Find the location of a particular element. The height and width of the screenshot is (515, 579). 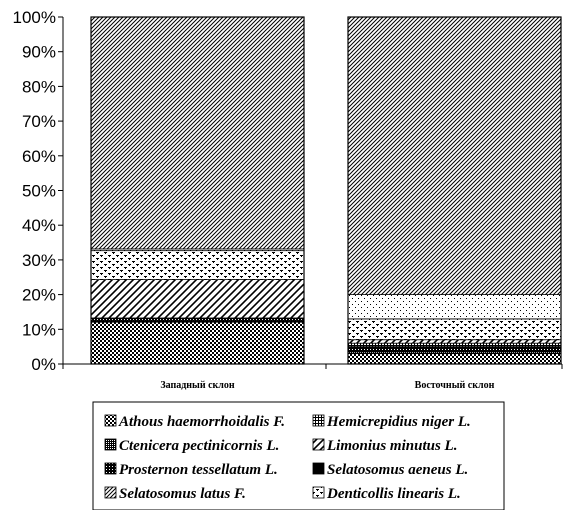

y-tick-label: 70% is located at coordinates (39, 121).